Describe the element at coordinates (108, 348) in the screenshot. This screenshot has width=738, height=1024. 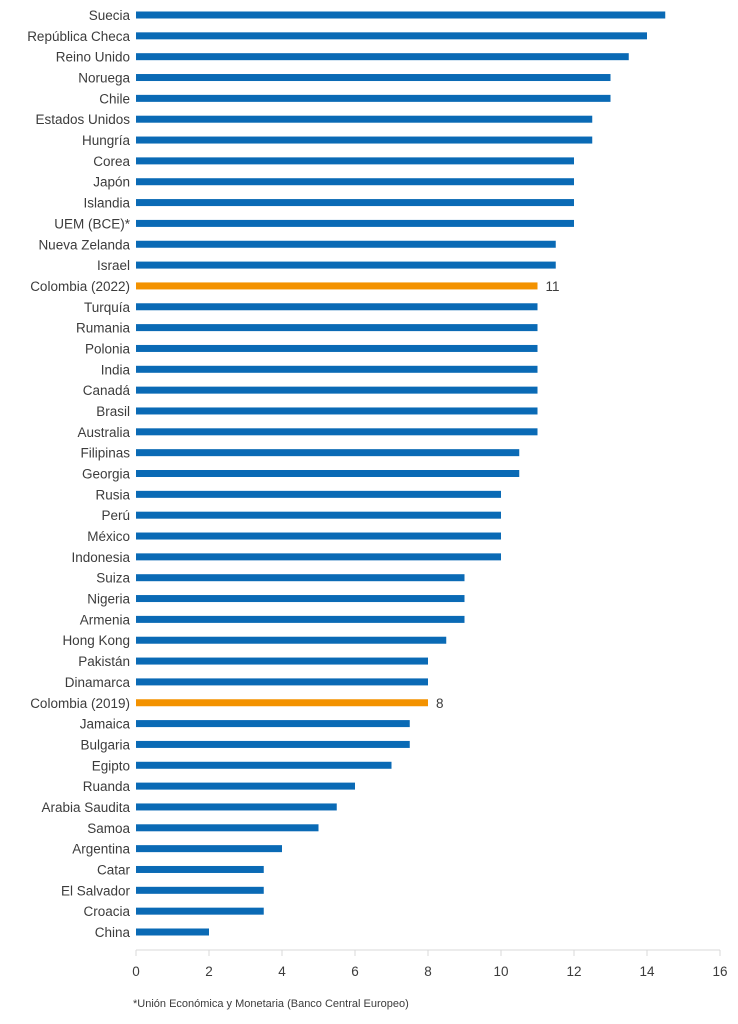
I see `category-label: Polonia` at that location.